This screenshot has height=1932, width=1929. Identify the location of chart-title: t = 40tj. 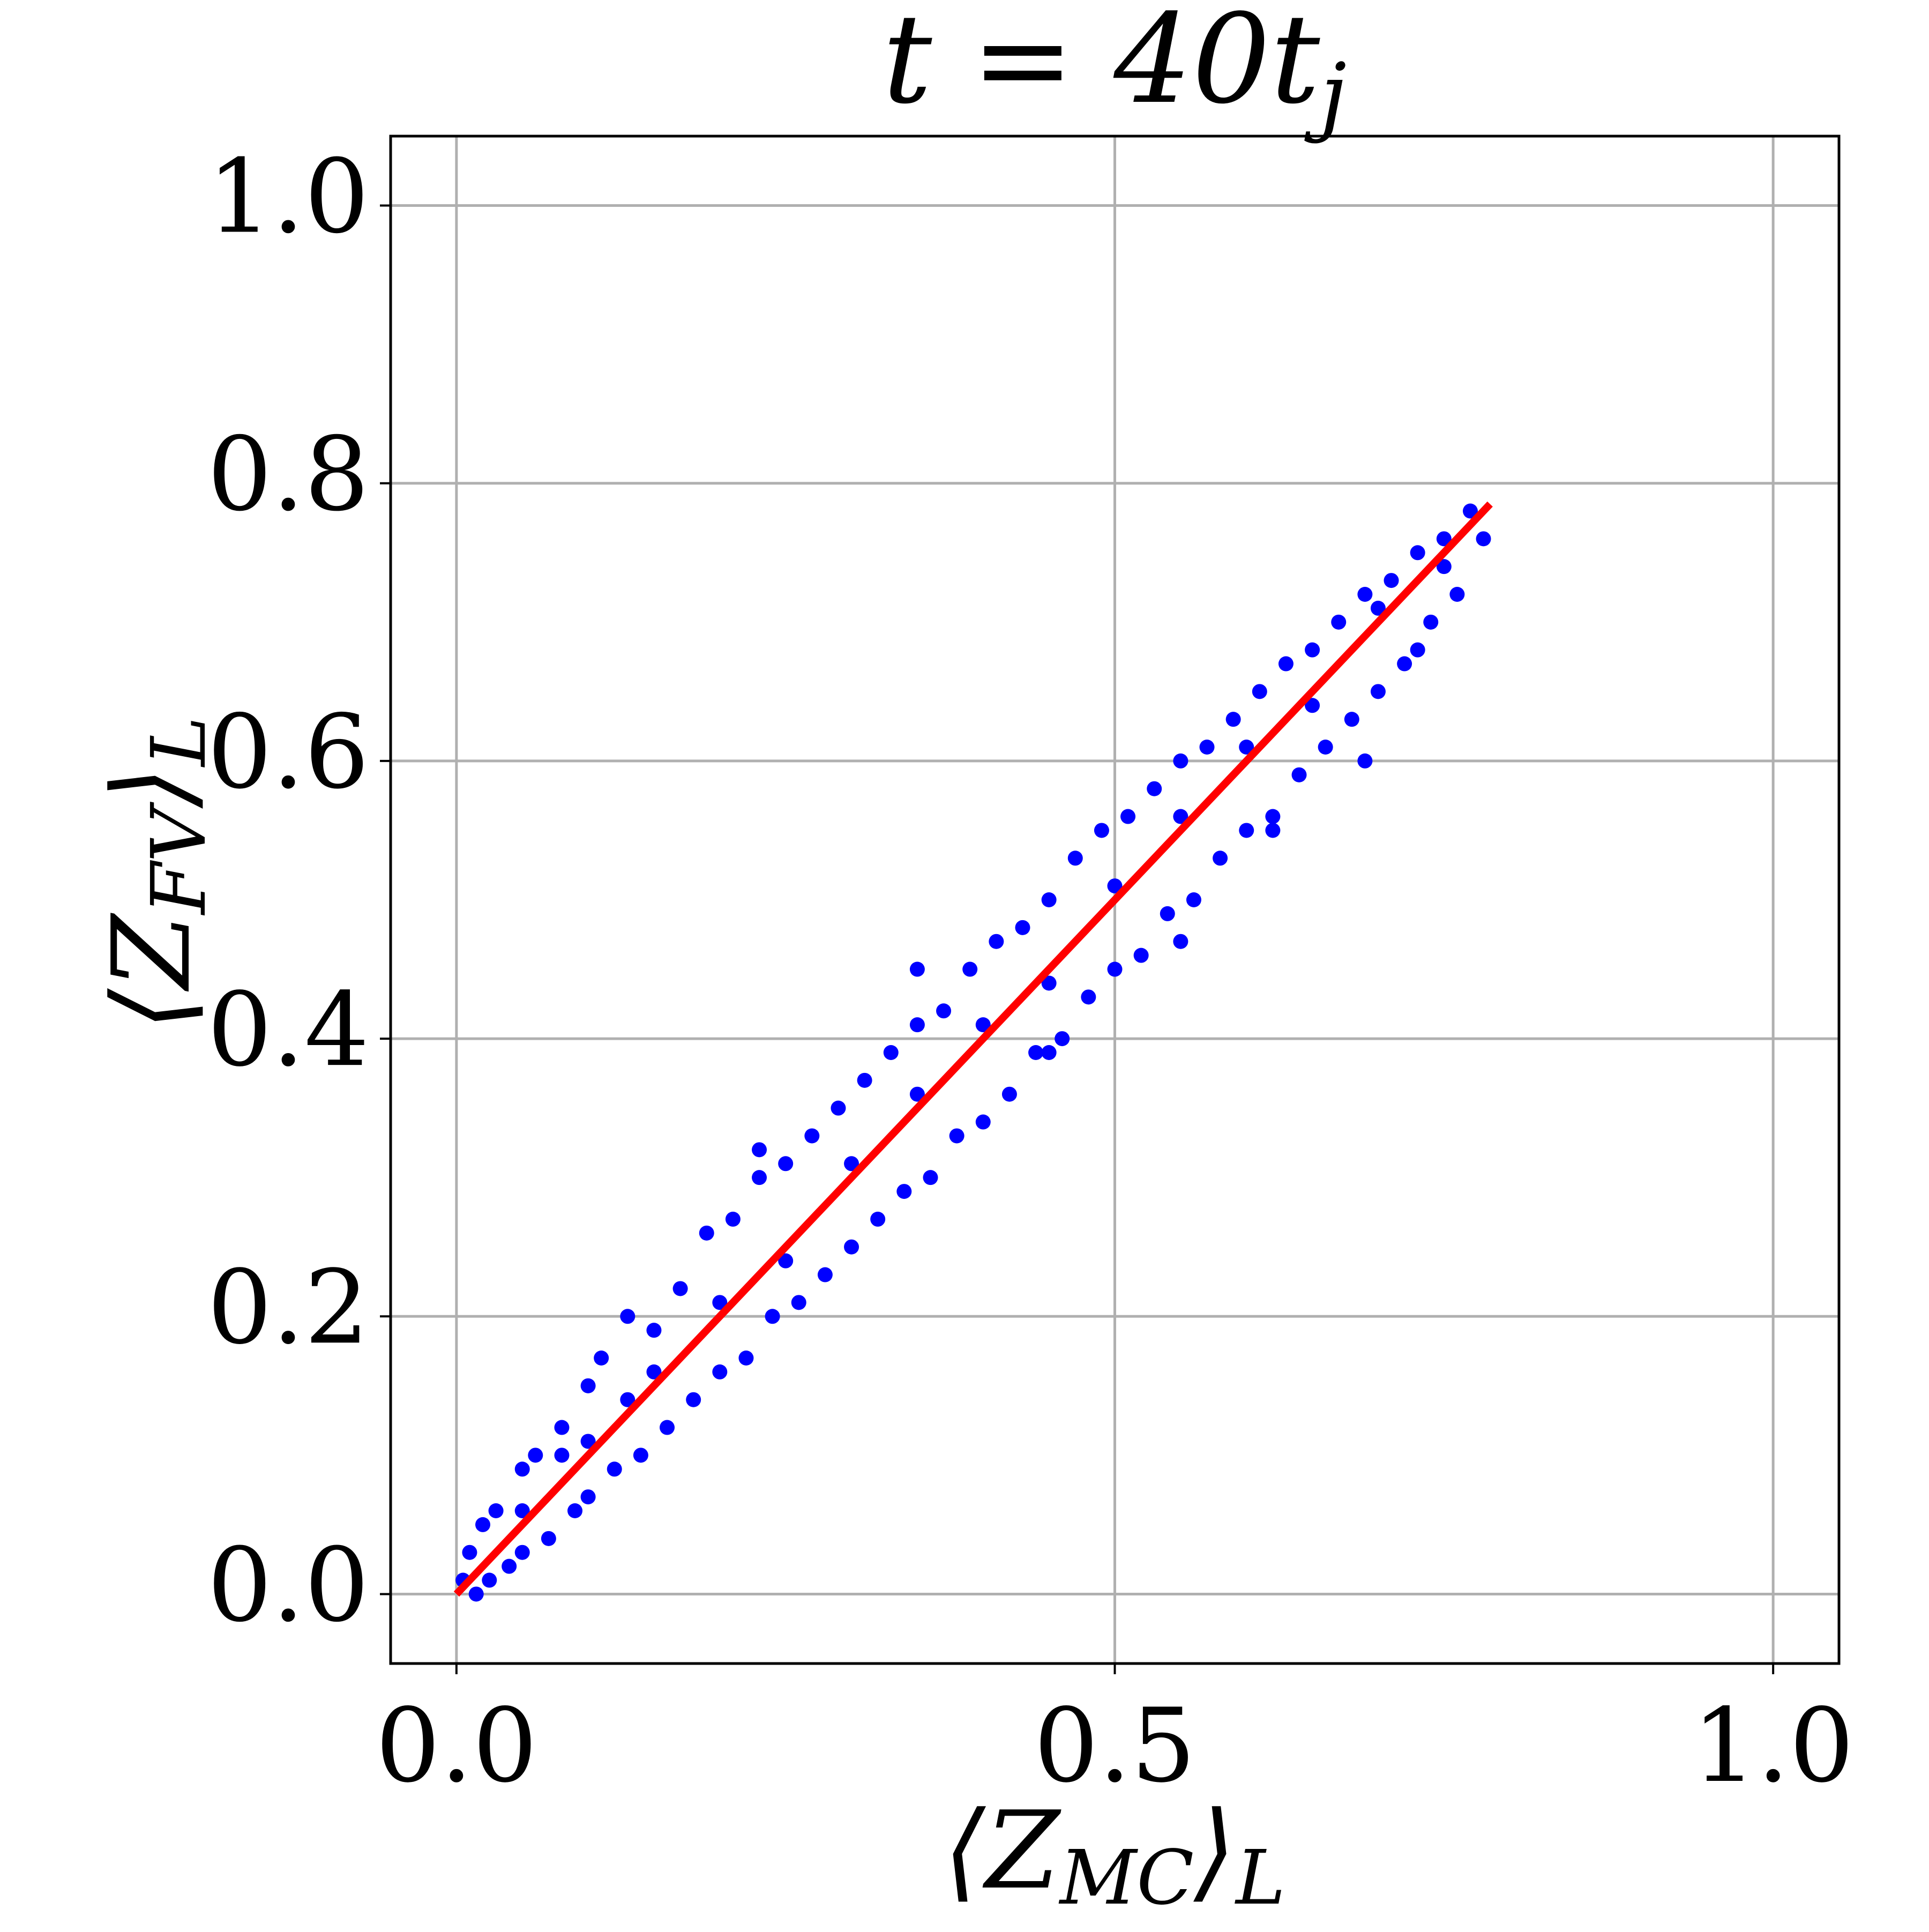
(1115, 72).